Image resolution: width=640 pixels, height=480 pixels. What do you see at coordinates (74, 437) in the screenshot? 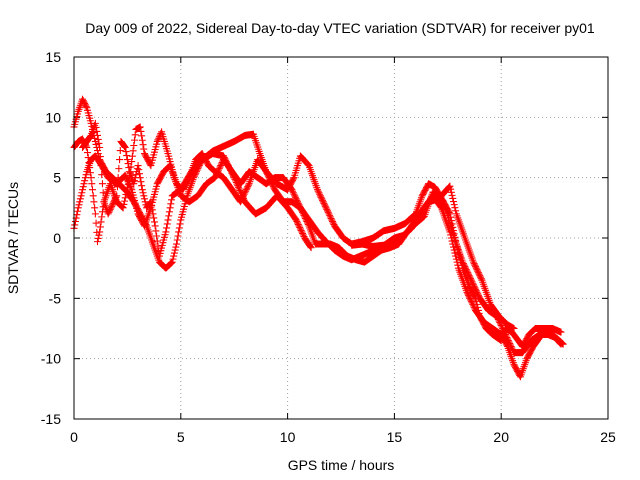
I see `x-tick-label: 0` at bounding box center [74, 437].